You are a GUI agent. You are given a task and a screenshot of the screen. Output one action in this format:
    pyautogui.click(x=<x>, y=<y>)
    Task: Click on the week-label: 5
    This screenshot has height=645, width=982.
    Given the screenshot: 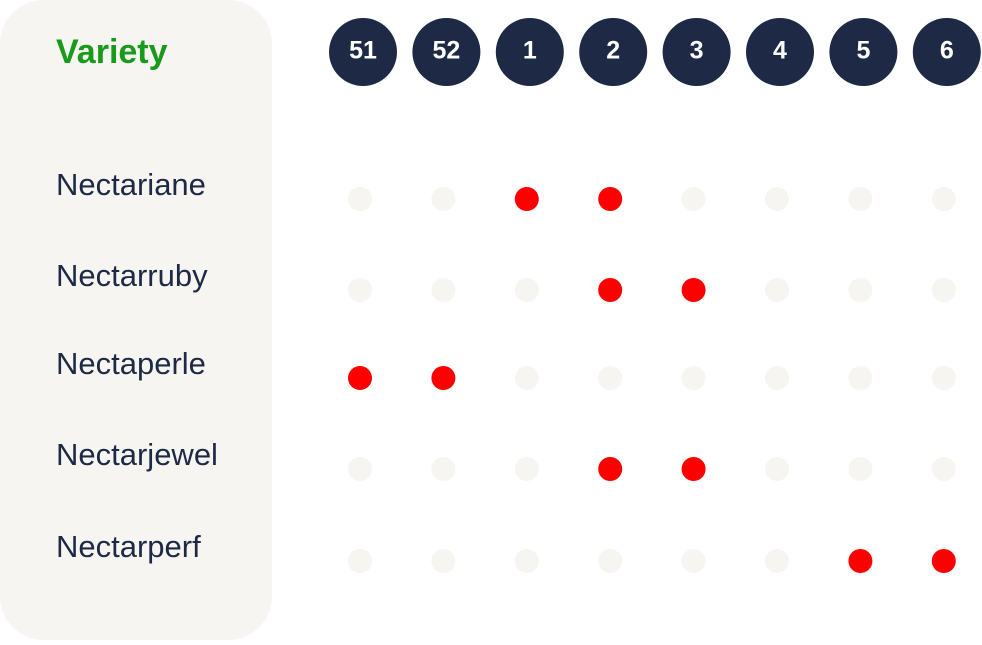 What is the action you would take?
    pyautogui.click(x=863, y=51)
    